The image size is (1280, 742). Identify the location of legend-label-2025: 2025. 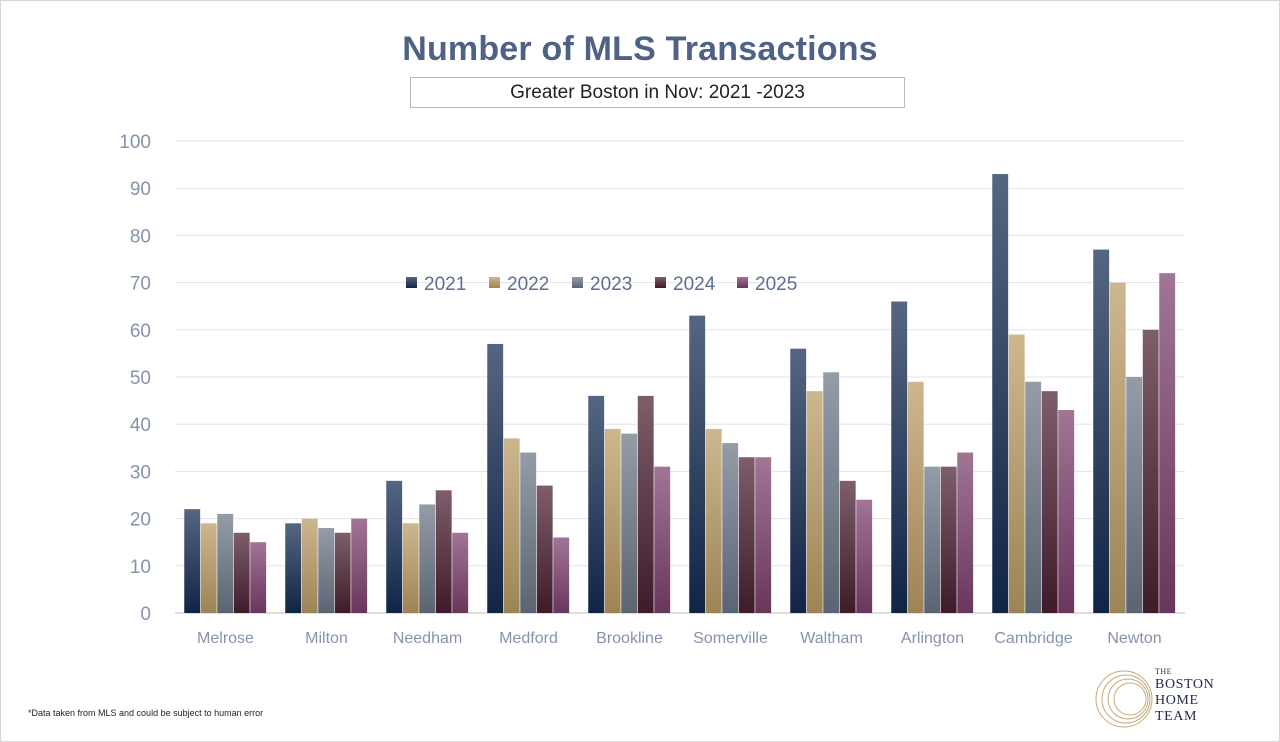
(776, 284).